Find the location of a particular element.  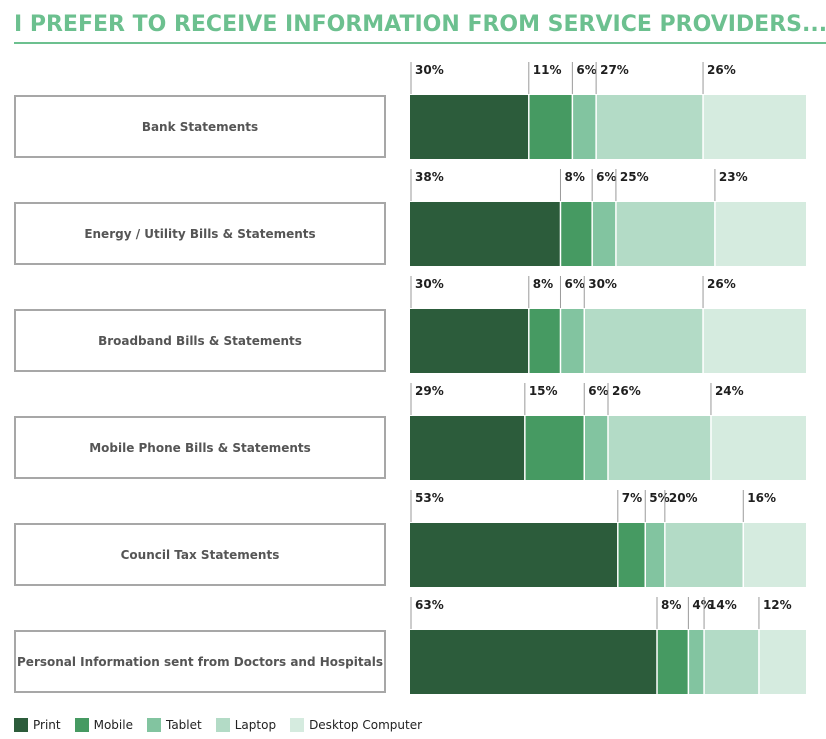

legend-item: Mobile is located at coordinates (103, 725).